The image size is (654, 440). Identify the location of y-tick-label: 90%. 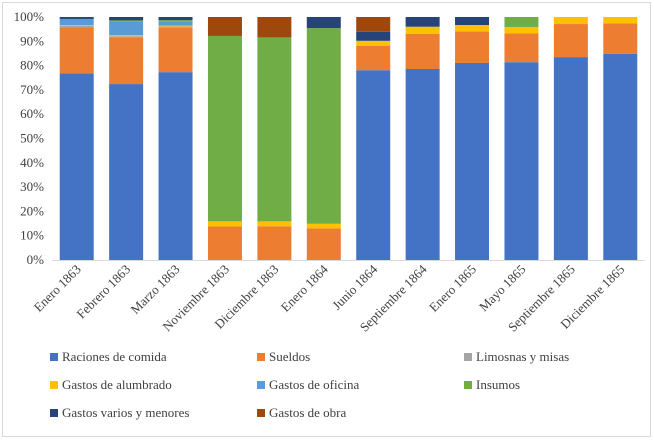
(32, 40).